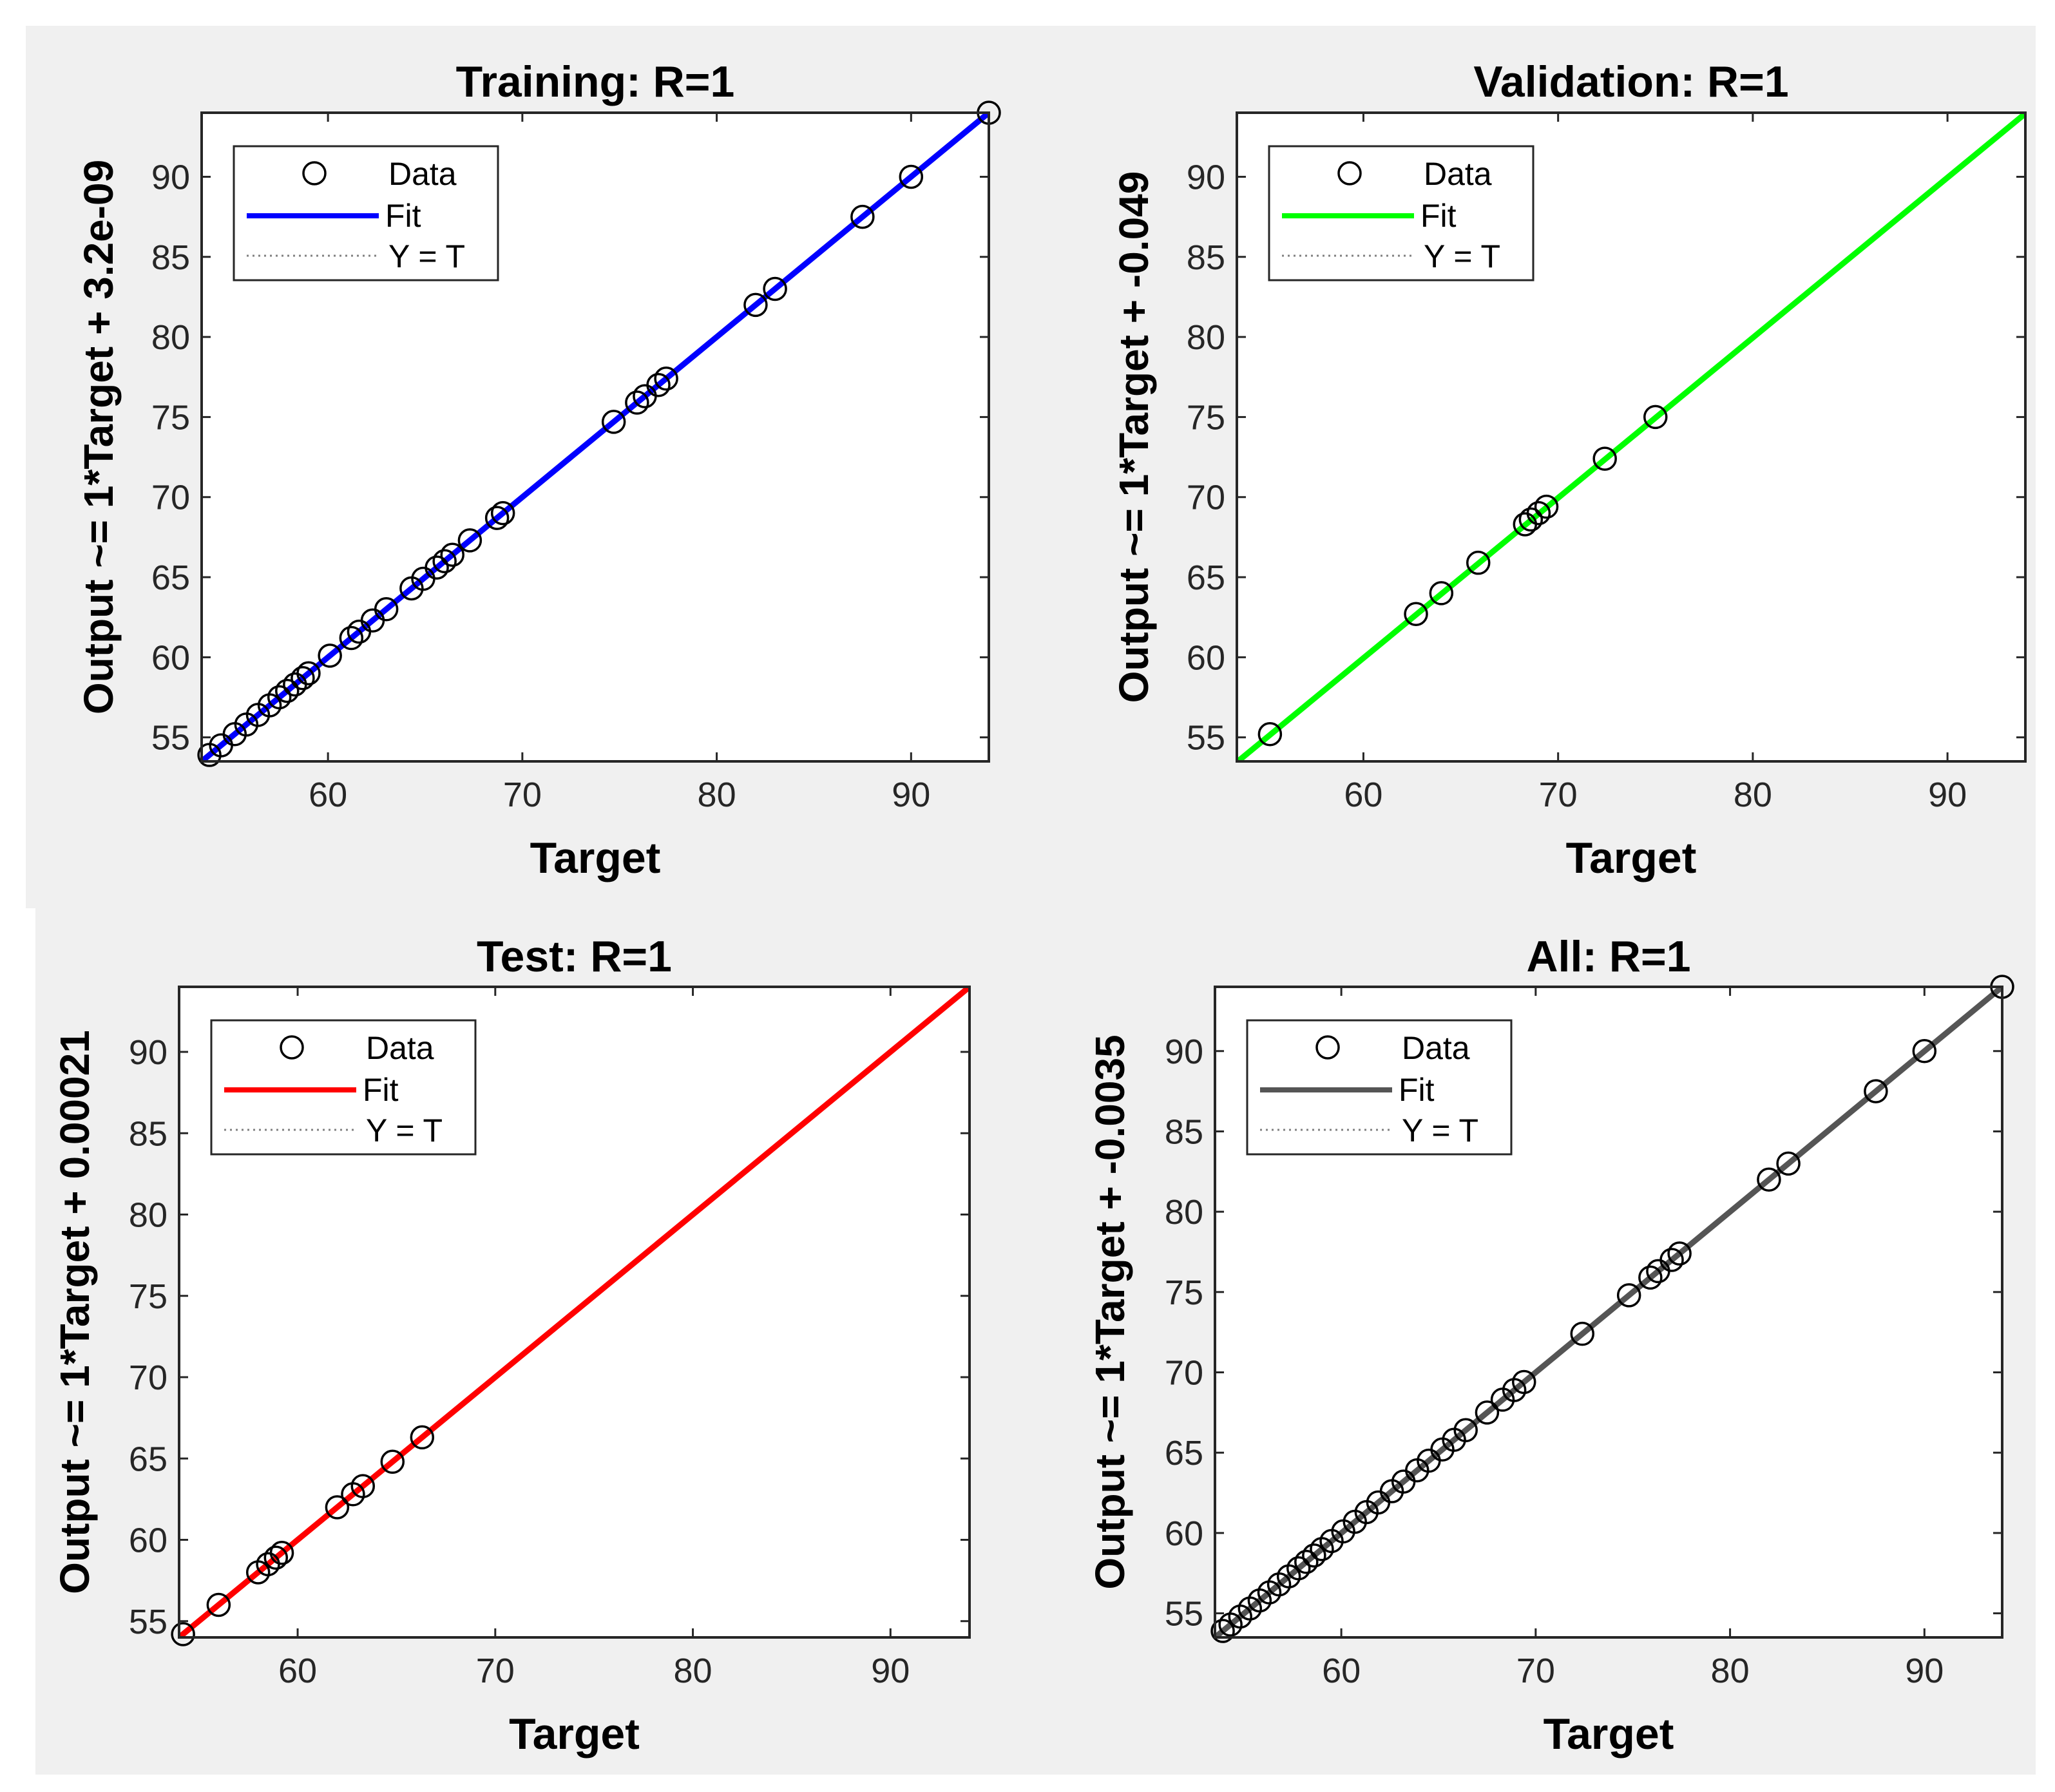  I want to click on y-tick-label: 55, so click(1184, 1615).